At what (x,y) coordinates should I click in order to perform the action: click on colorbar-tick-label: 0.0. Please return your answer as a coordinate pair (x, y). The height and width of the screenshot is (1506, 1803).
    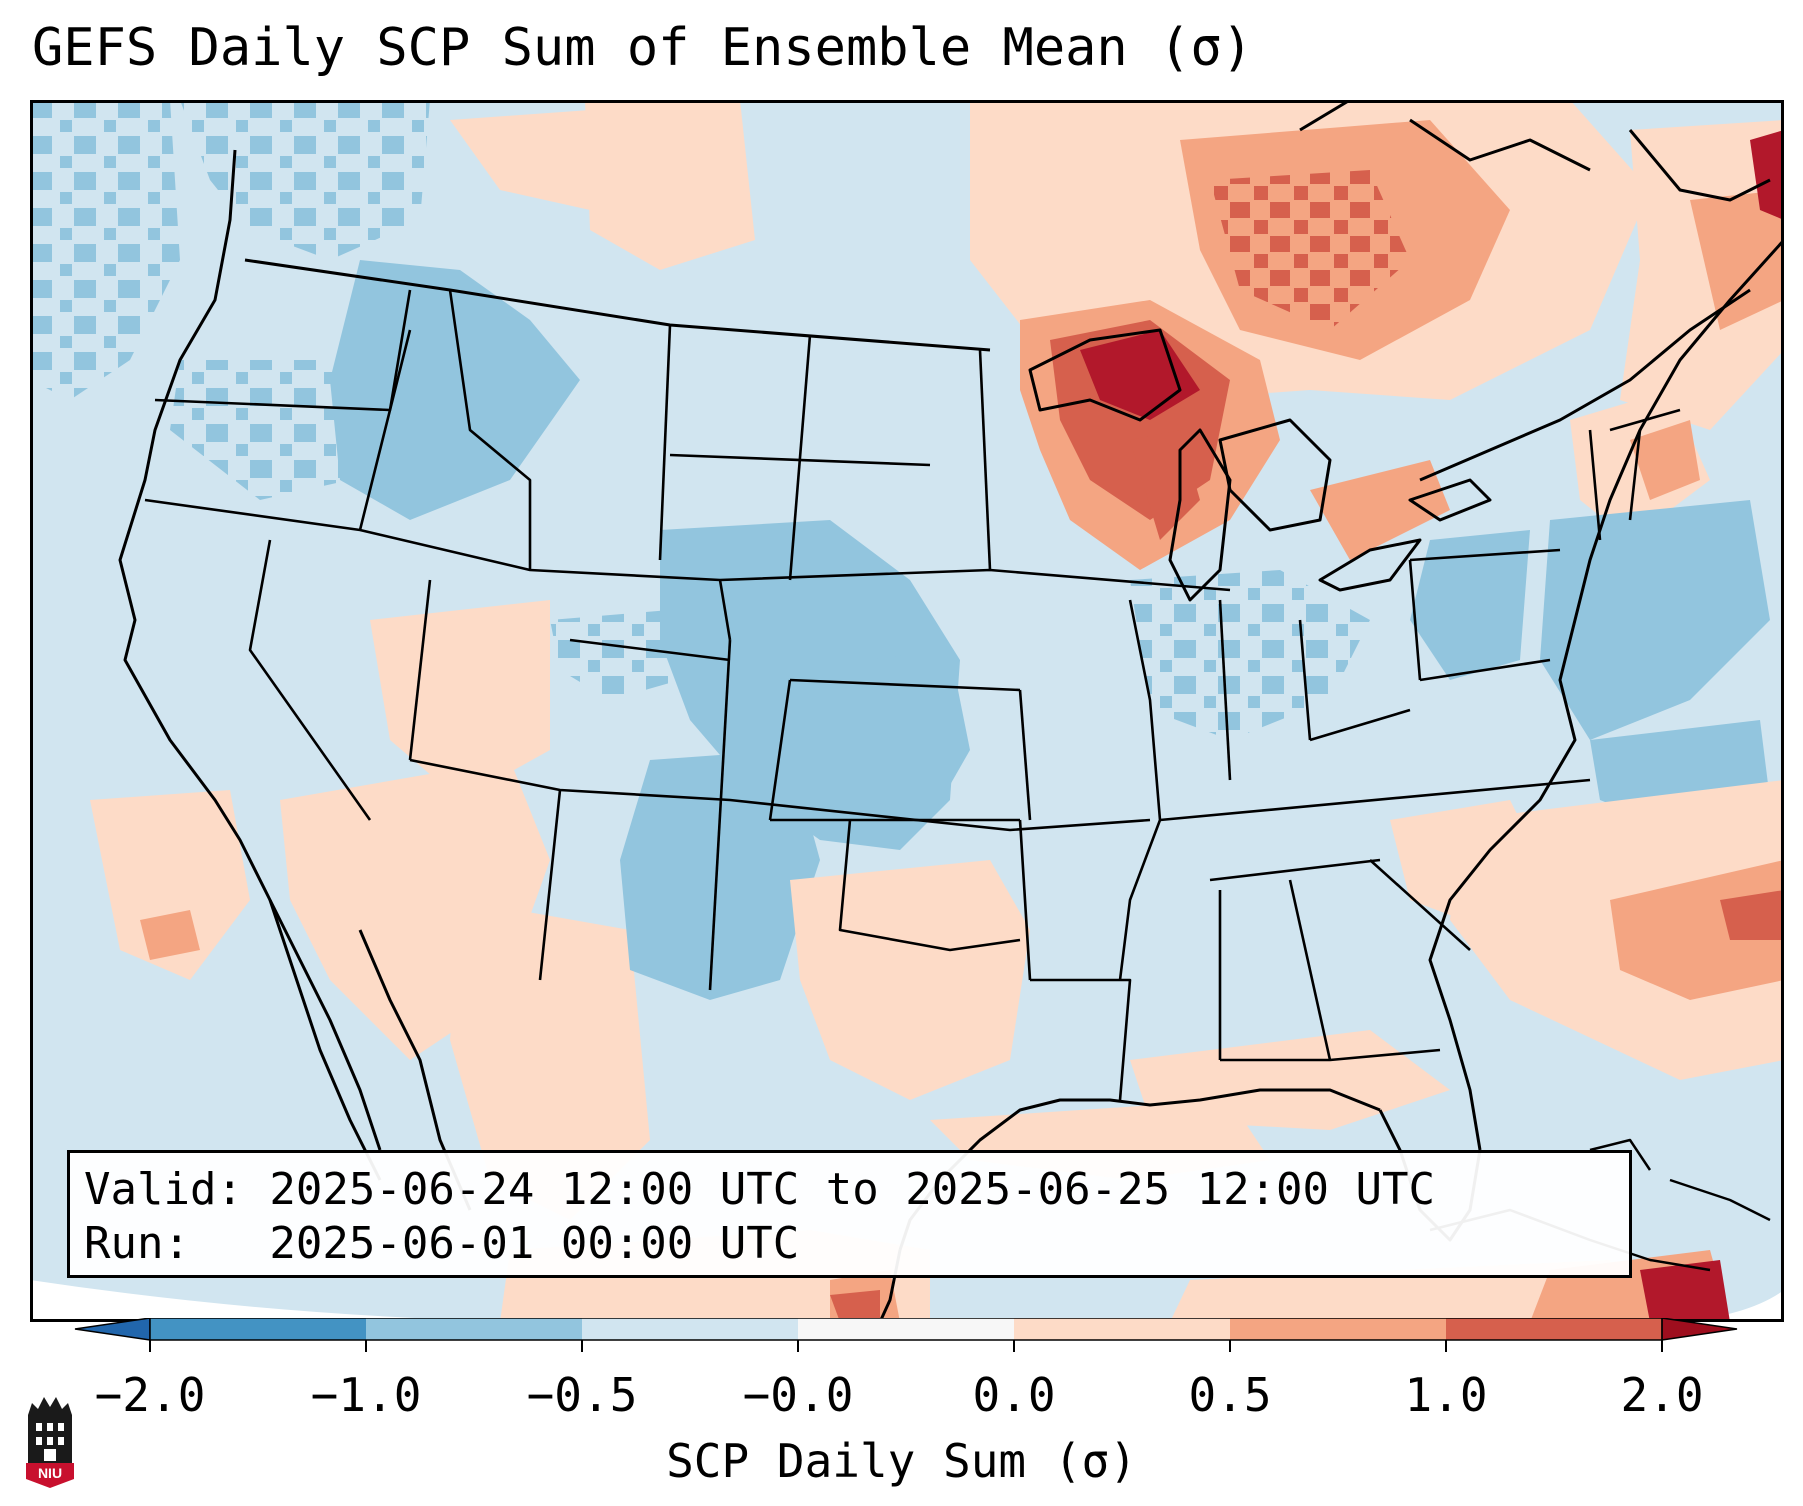
    Looking at the image, I should click on (1014, 1395).